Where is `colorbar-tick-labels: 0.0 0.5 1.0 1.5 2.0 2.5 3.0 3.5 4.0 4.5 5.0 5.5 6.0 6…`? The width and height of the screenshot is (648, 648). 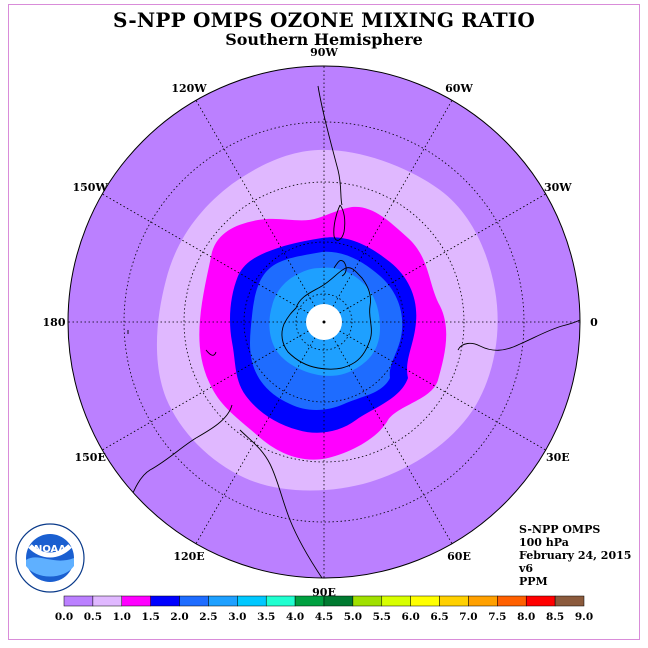 colorbar-tick-labels: 0.0 0.5 1.0 1.5 2.0 2.5 3.0 3.5 4.0 4.5 5.0 5.5 6.0 6… is located at coordinates (324, 617).